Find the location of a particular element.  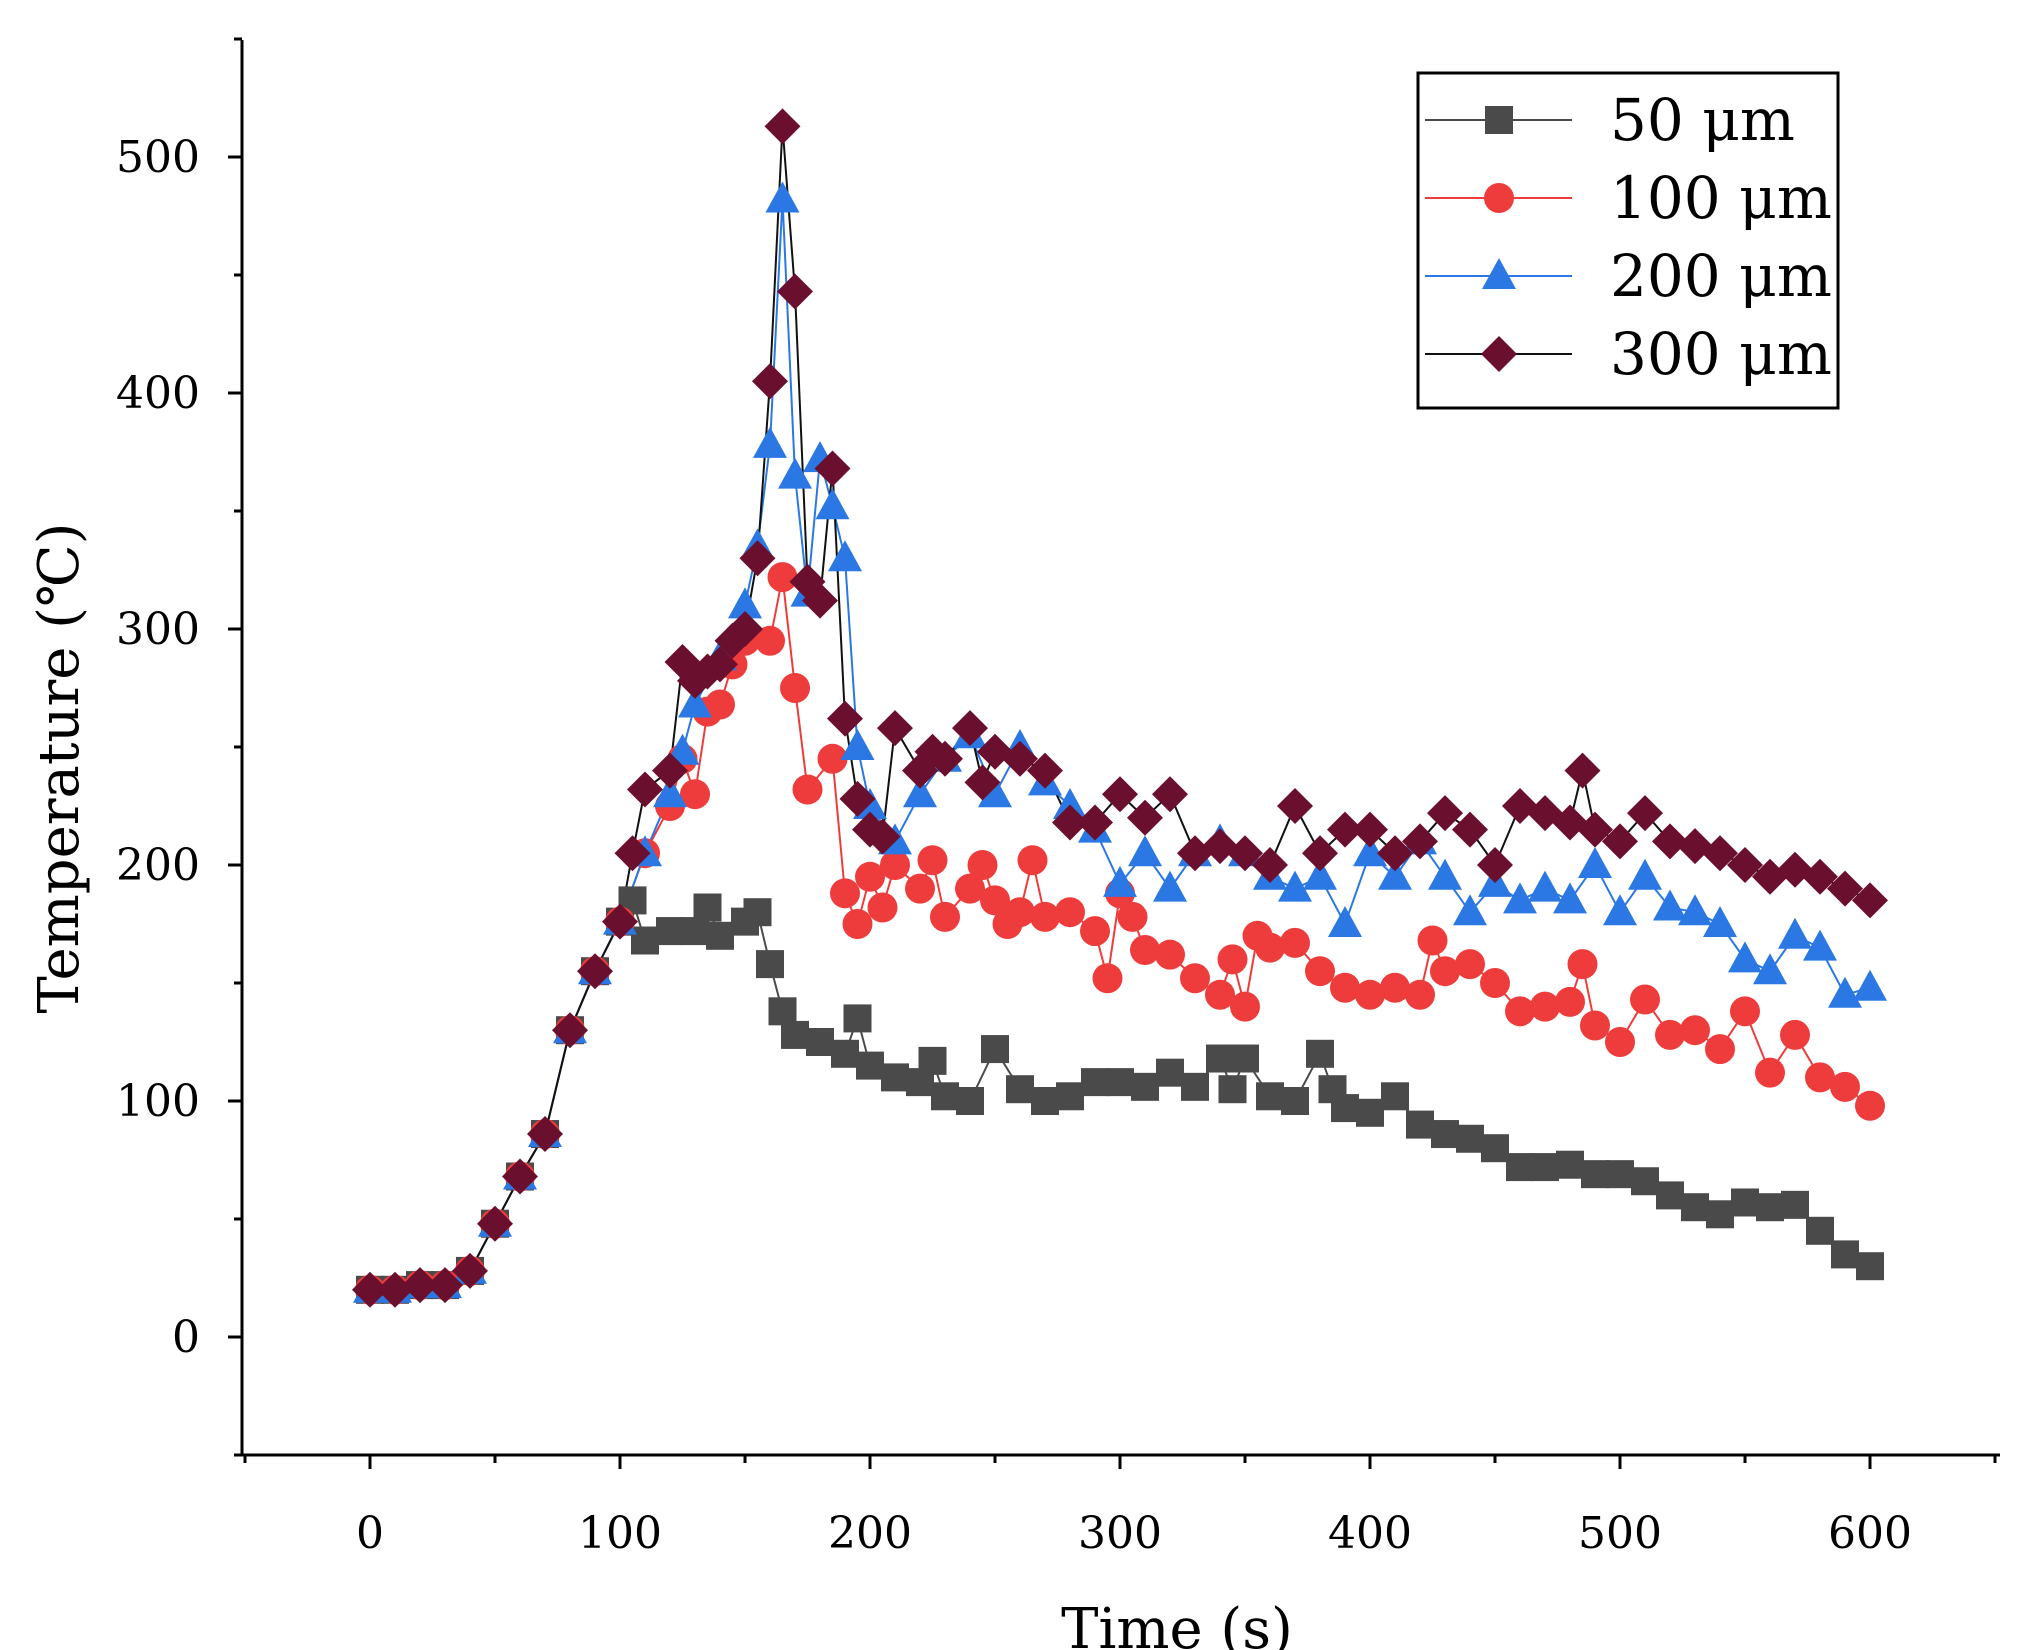

legend-label: 100 μm is located at coordinates (1721, 198).